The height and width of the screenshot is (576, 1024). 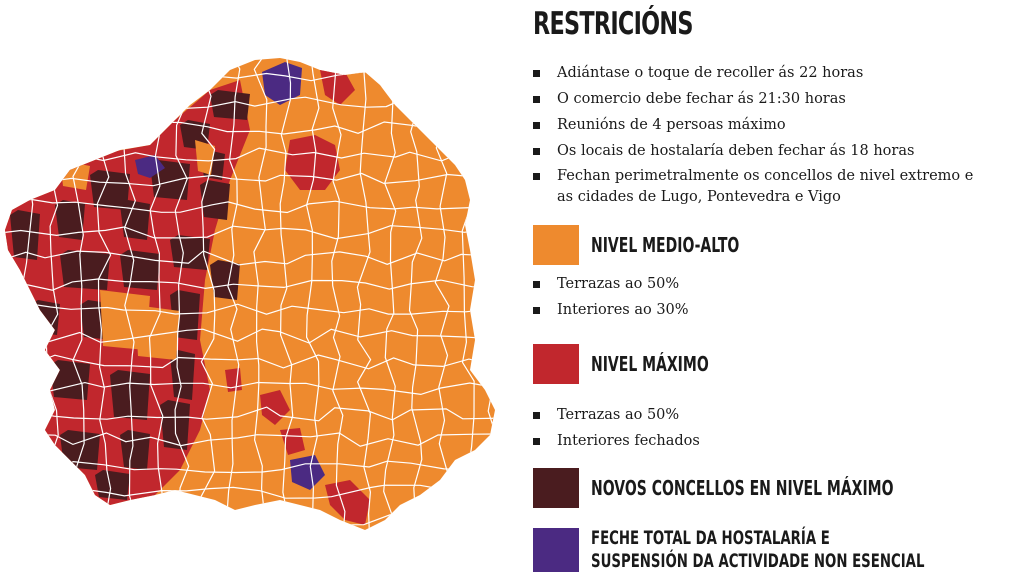 I want to click on legend-label-medio-alto: NIVEL MEDIO-ALTO, so click(x=665, y=245).